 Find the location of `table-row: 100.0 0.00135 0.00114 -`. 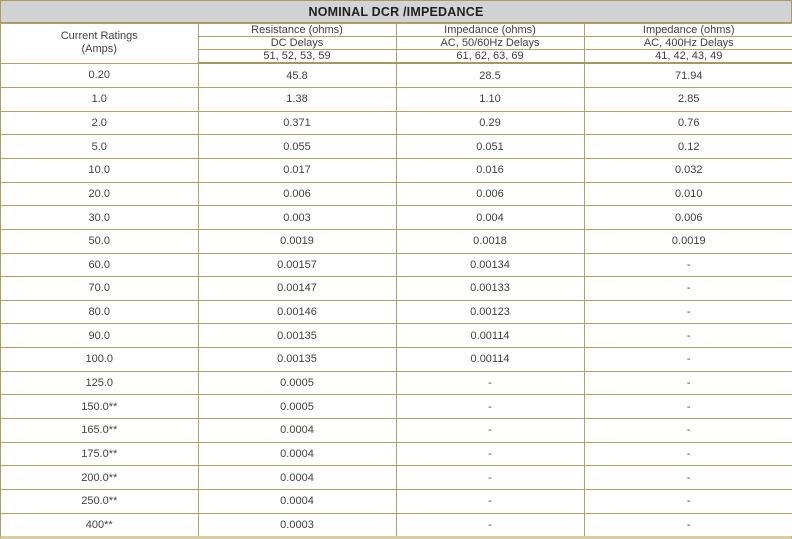

table-row: 100.0 0.00135 0.00114 - is located at coordinates (396, 359).